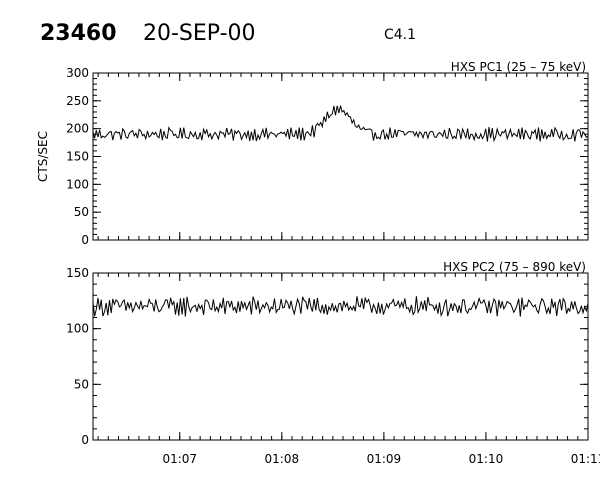 The height and width of the screenshot is (480, 600). Describe the element at coordinates (400, 35) in the screenshot. I see `flare-class: C4.1` at that location.